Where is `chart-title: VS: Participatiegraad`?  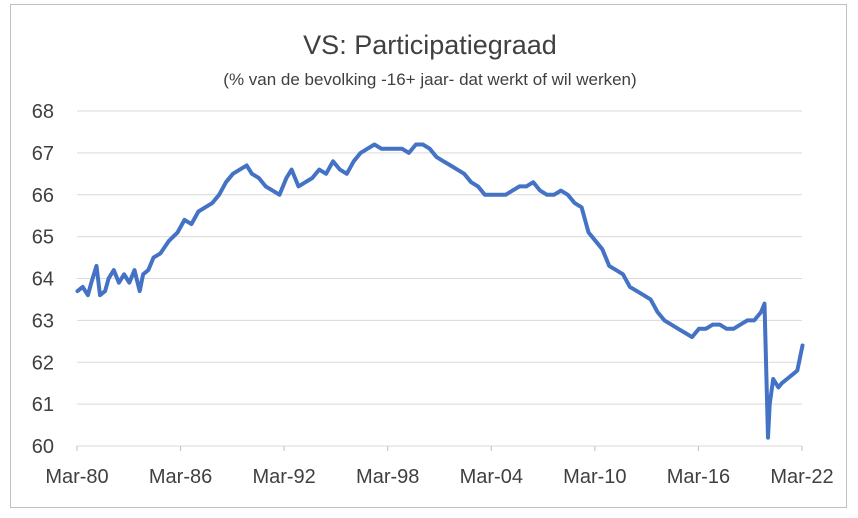
chart-title: VS: Participatiegraad is located at coordinates (430, 45).